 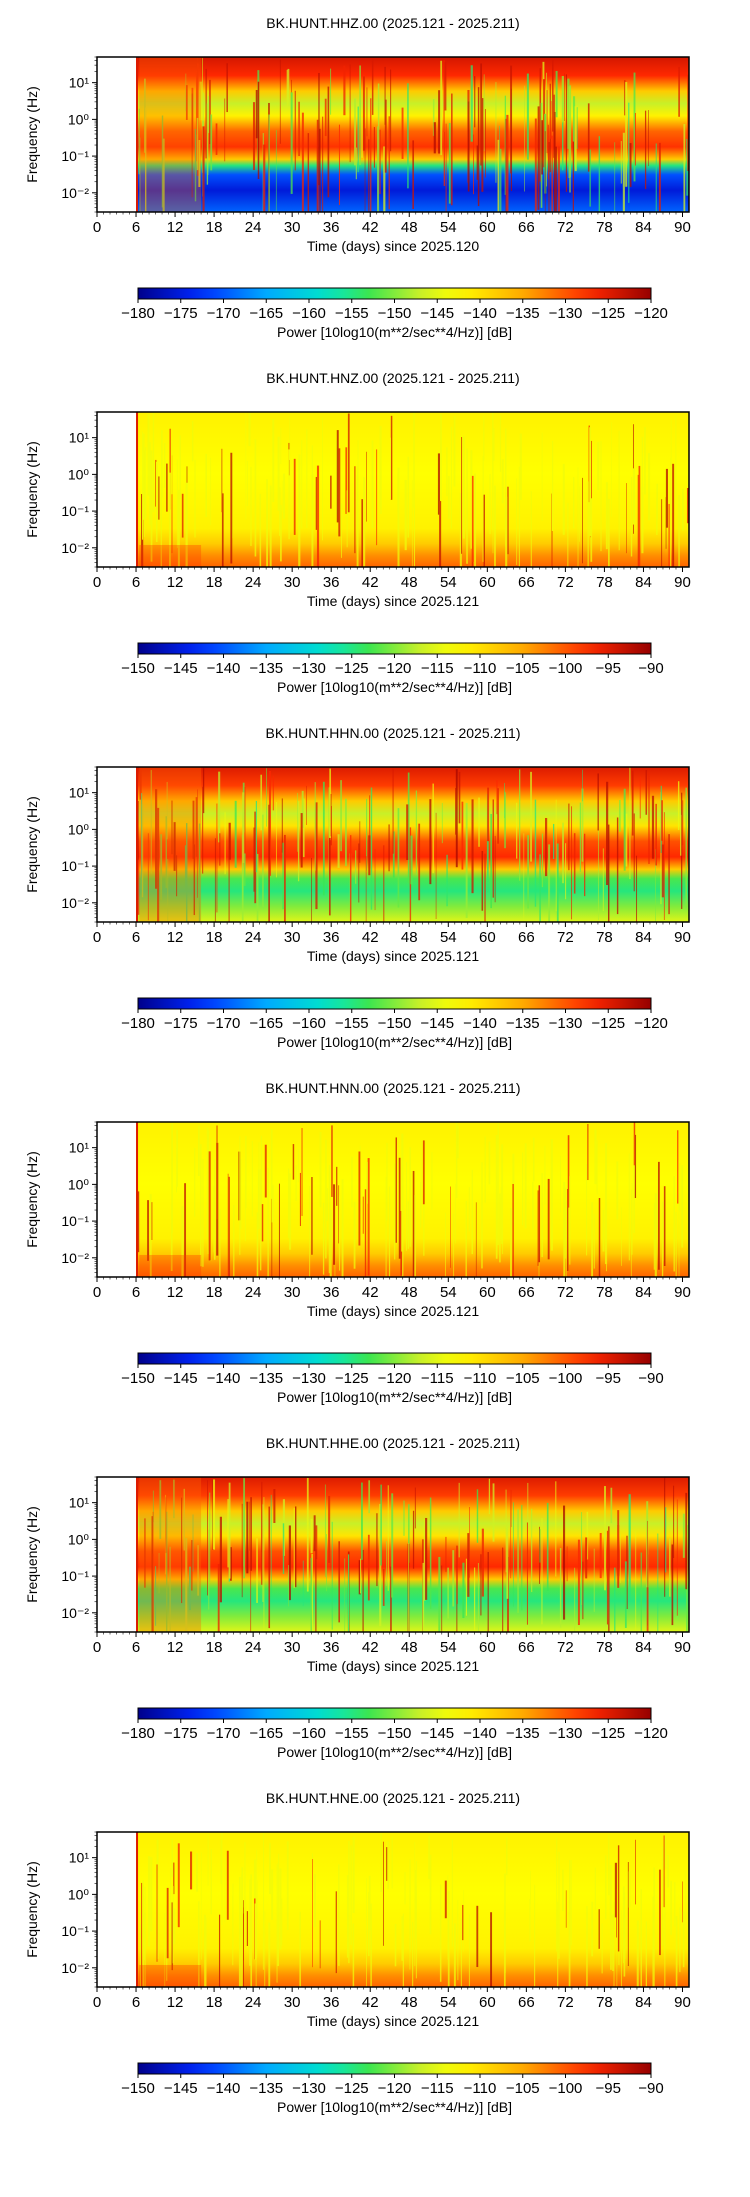 I want to click on y-tick-label: 10⁻¹, so click(x=75, y=511).